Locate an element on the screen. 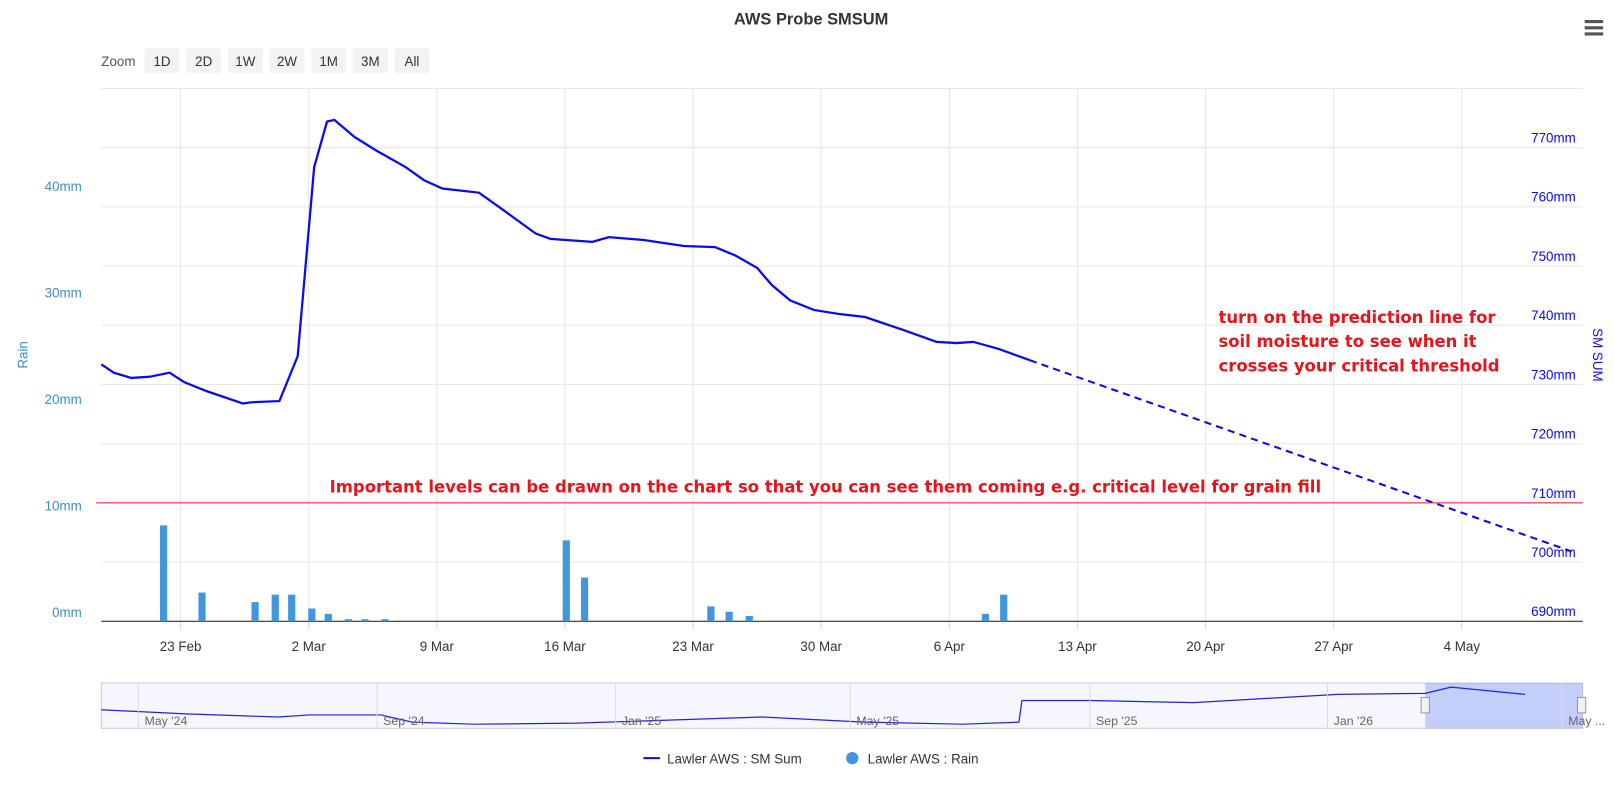 The image size is (1614, 789). menu-button is located at coordinates (1594, 27).